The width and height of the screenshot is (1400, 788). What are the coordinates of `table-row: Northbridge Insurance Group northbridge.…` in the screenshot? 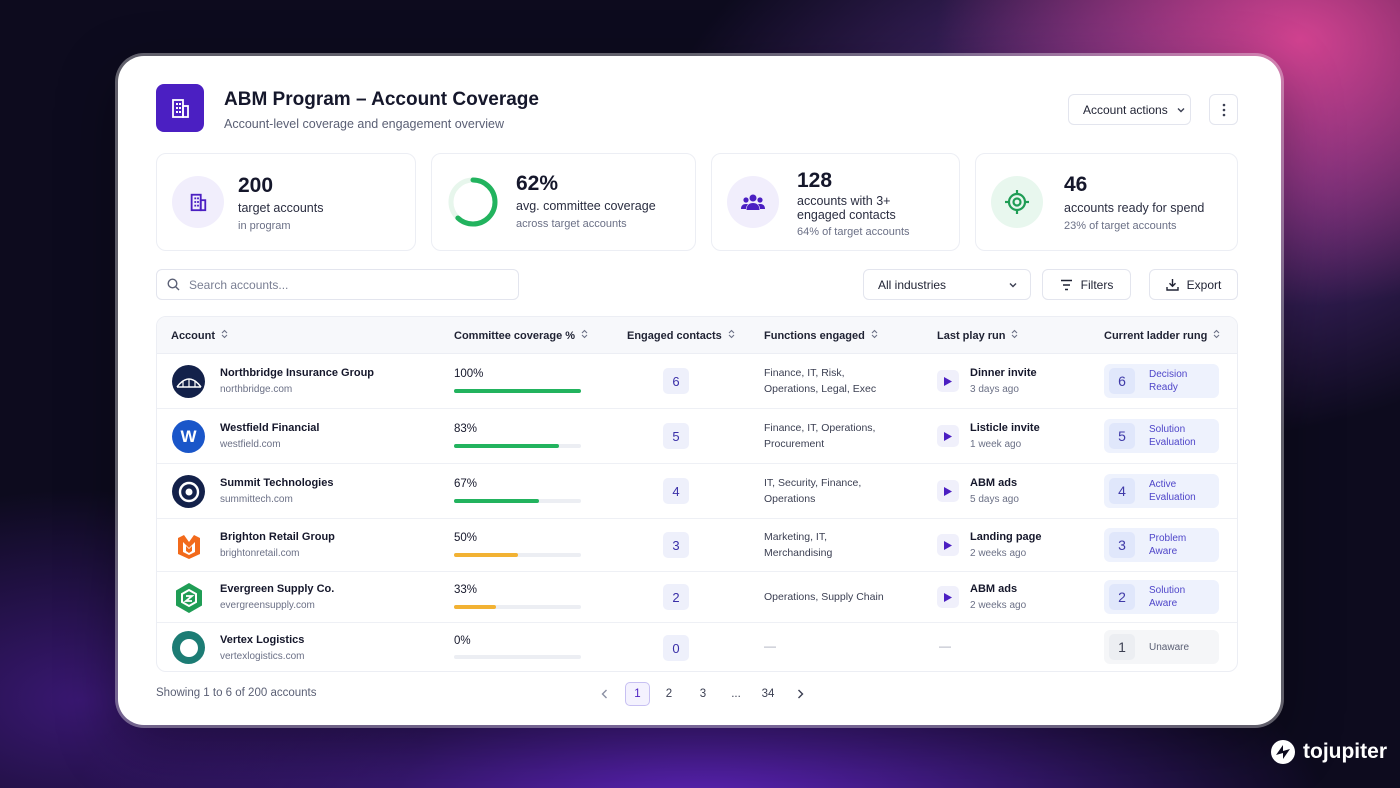 It's located at (697, 381).